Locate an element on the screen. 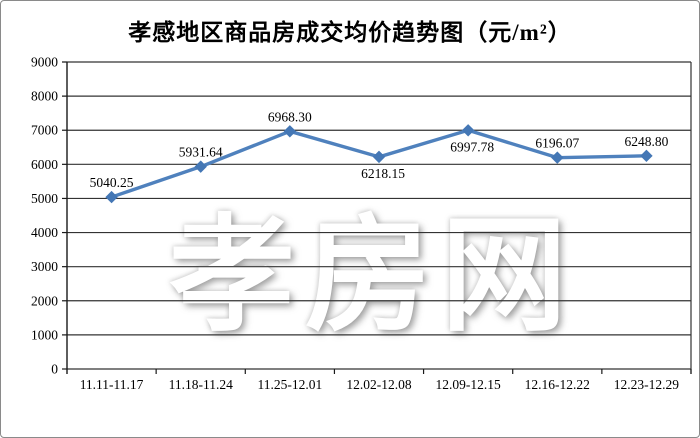 This screenshot has height=438, width=700. x-tick-label: 11.11-11.17 is located at coordinates (112, 384).